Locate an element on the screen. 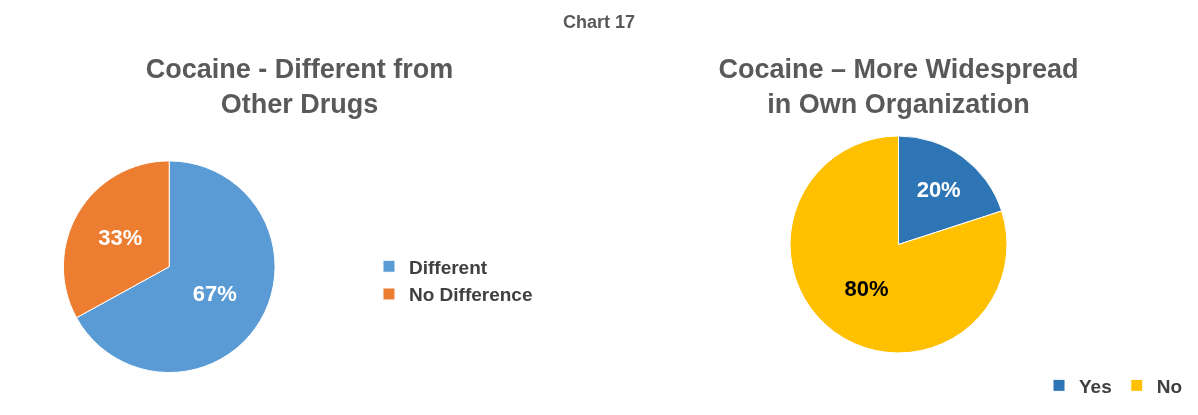 The image size is (1198, 415). legend-label: Yes is located at coordinates (1095, 386).